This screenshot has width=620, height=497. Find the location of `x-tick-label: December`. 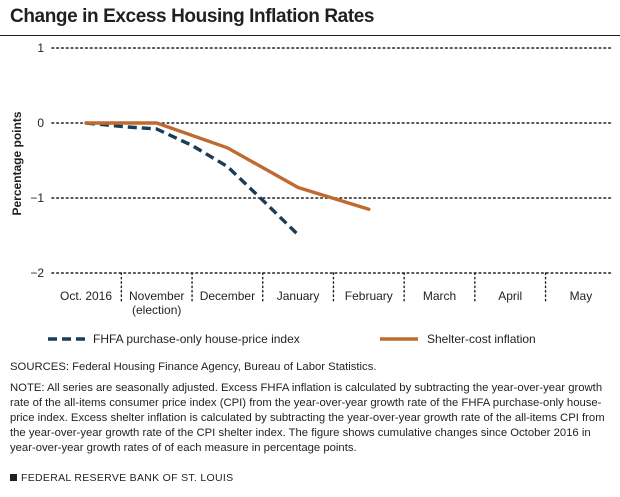

x-tick-label: December is located at coordinates (227, 296).